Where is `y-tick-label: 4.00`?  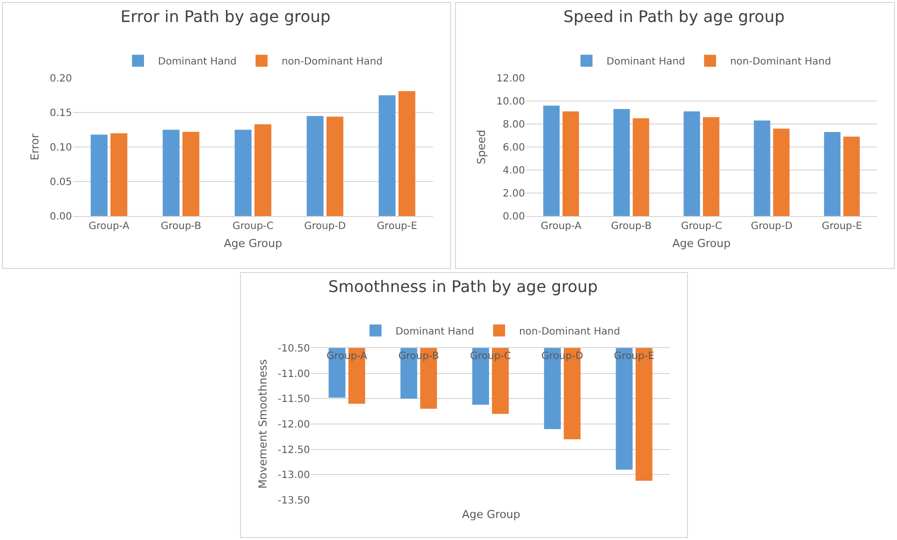
y-tick-label: 4.00 is located at coordinates (513, 171).